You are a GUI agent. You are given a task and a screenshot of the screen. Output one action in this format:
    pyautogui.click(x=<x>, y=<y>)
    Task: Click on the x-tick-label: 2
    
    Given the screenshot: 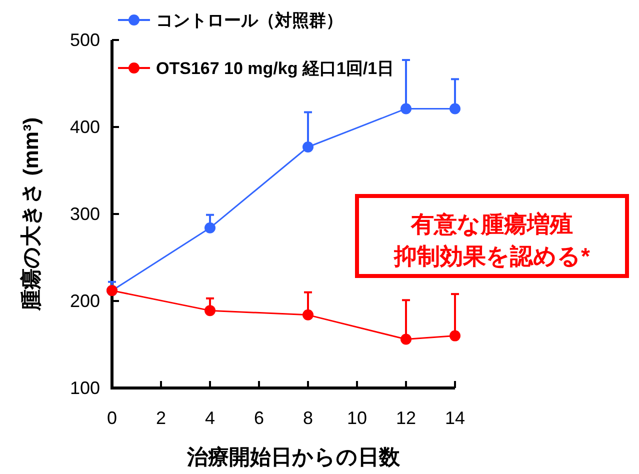 What is the action you would take?
    pyautogui.click(x=161, y=418)
    